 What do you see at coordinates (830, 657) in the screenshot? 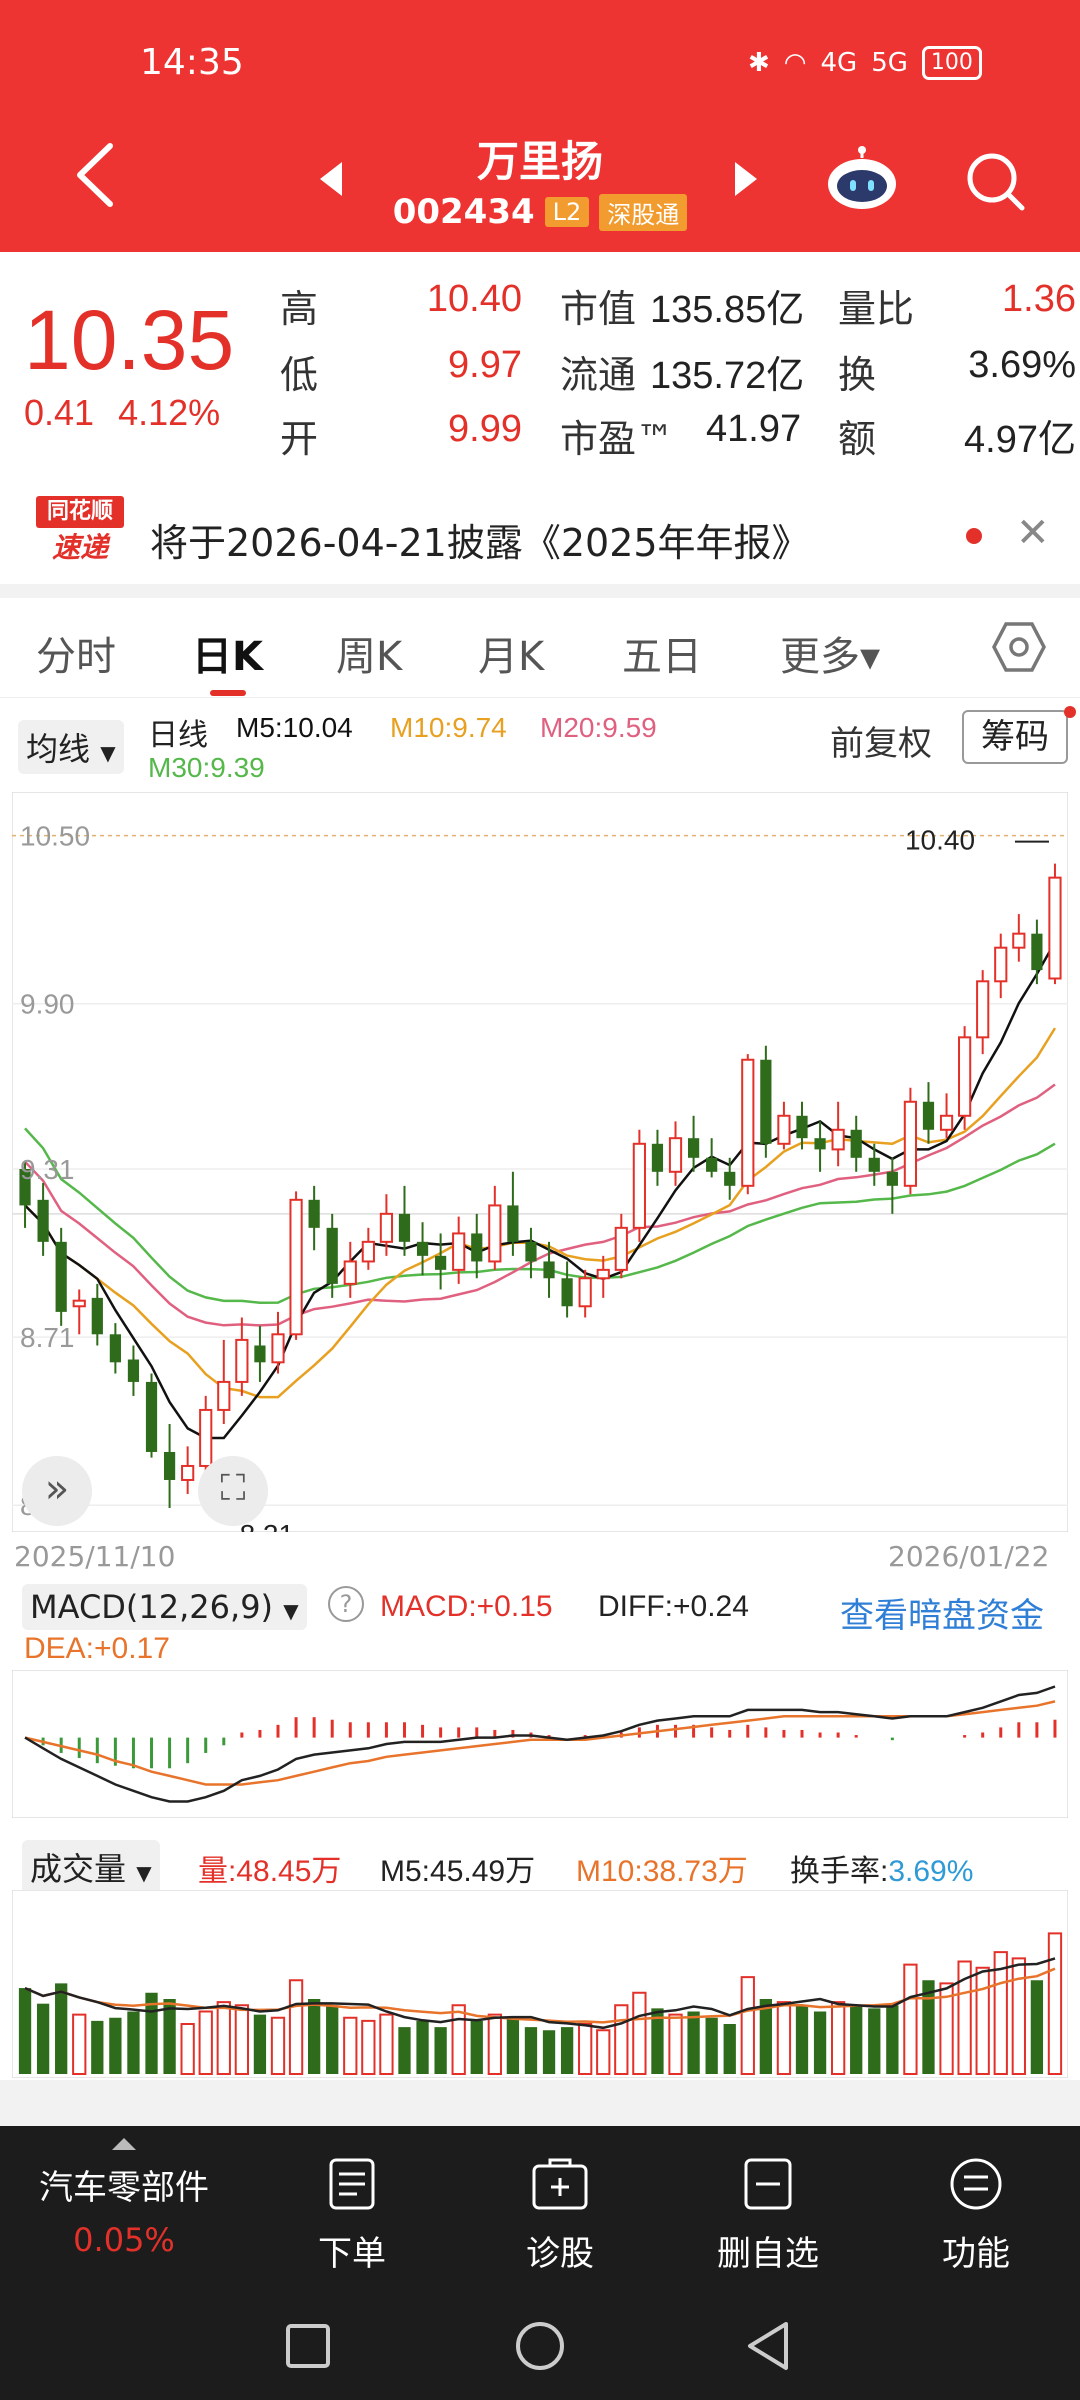
I see `tab-more: 更多▾` at bounding box center [830, 657].